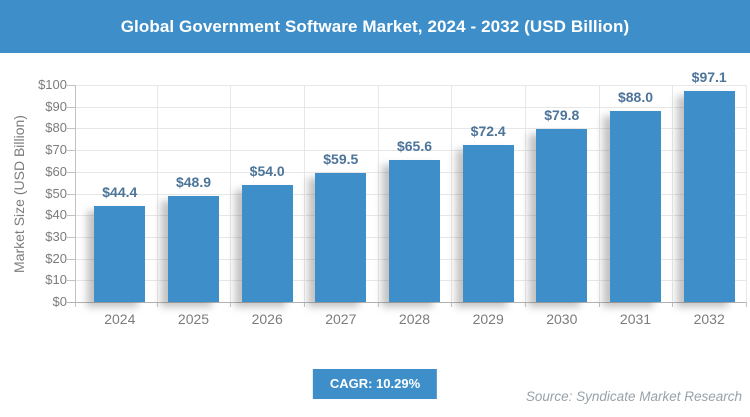 This screenshot has width=750, height=417. What do you see at coordinates (709, 77) in the screenshot?
I see `bar-value-label: $97.1` at bounding box center [709, 77].